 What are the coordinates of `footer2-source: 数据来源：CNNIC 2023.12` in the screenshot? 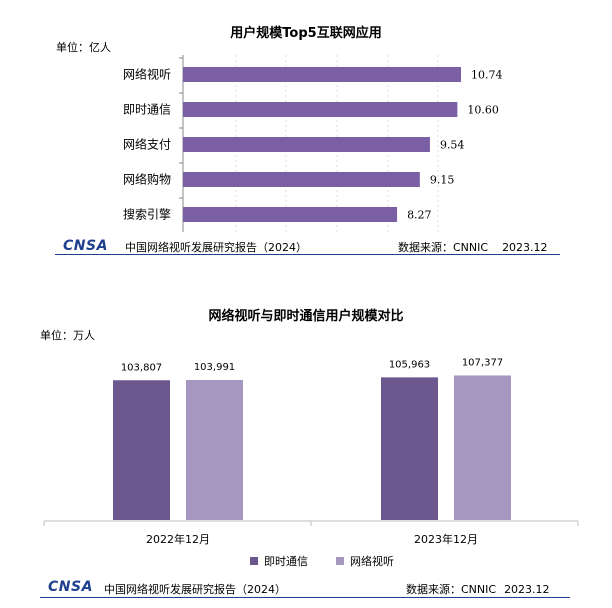 It's located at (478, 589).